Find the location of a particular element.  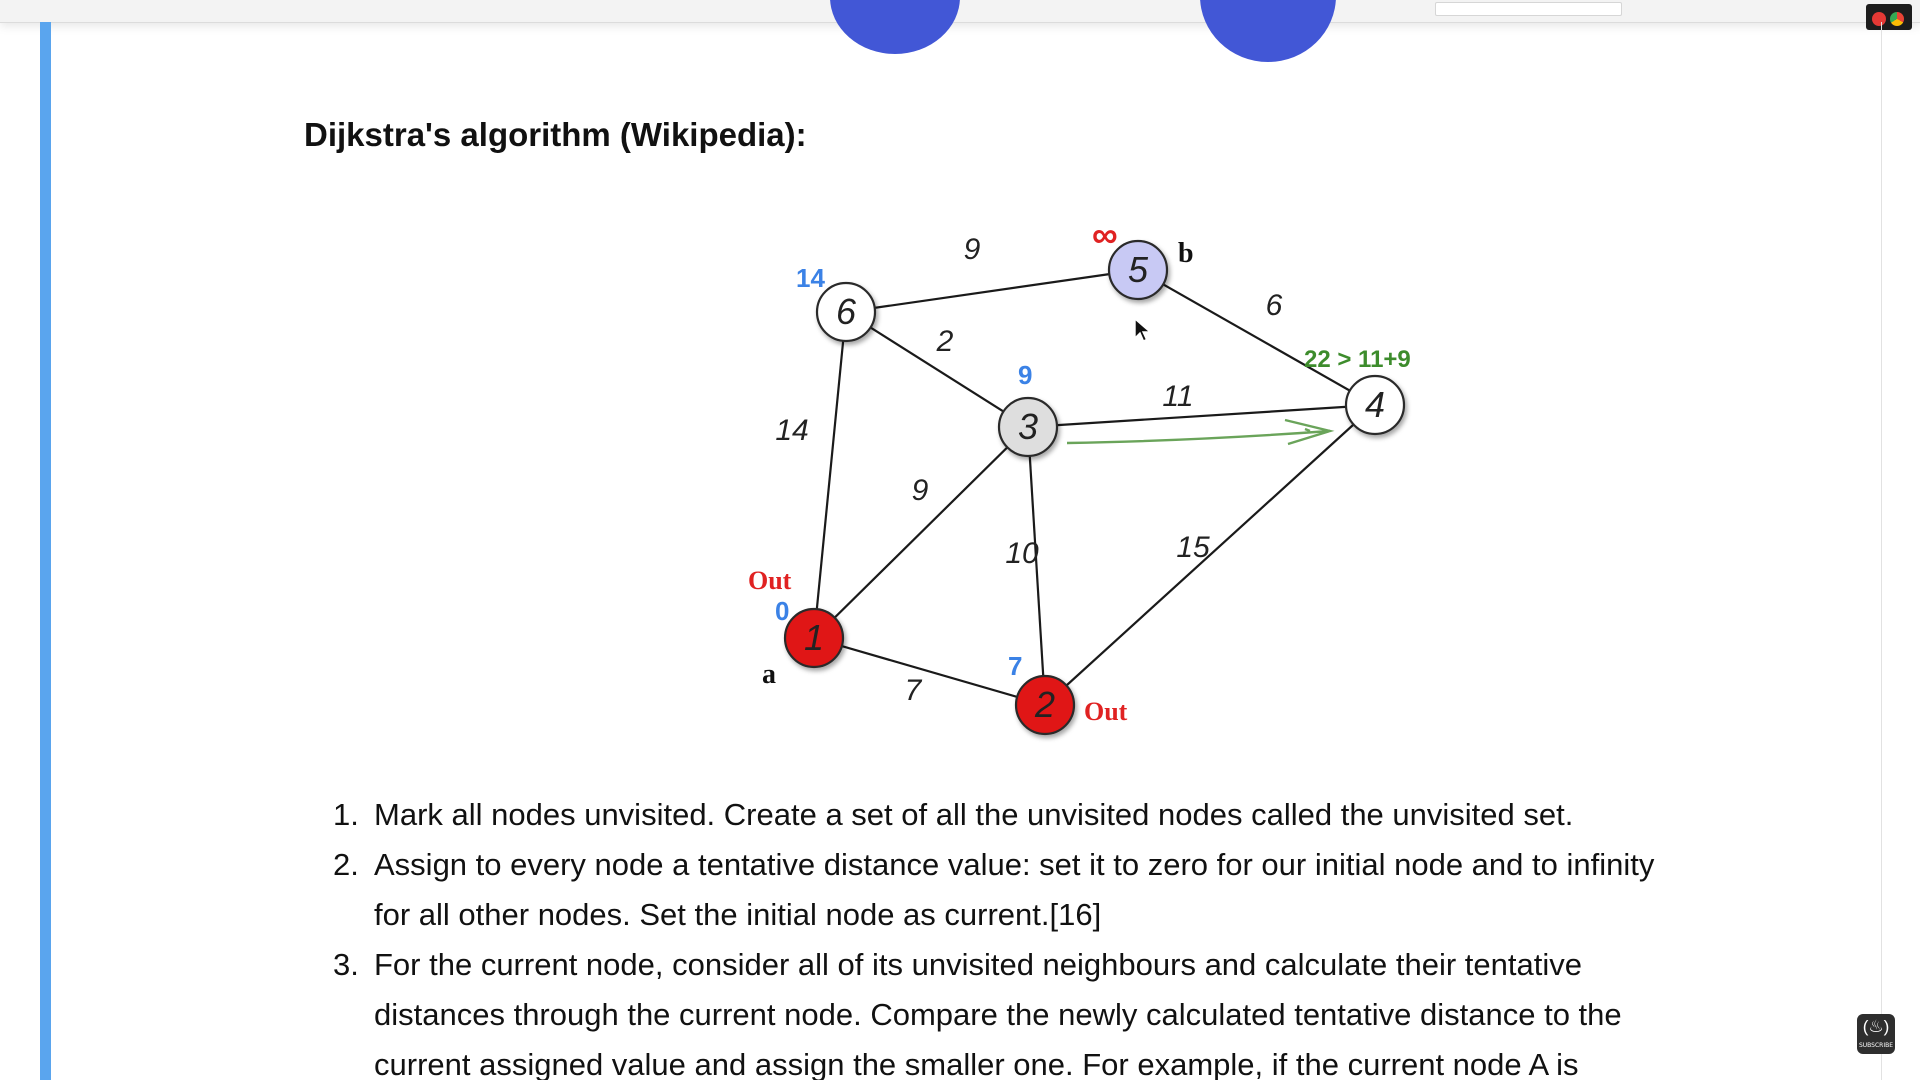

node-name-label: a is located at coordinates (769, 674).